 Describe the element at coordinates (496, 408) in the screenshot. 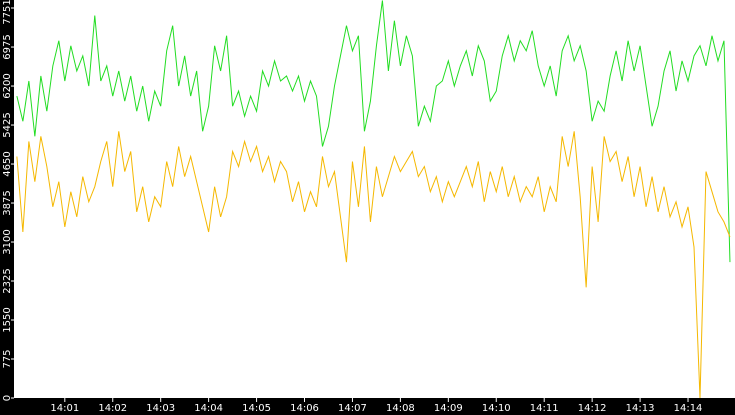

I see `x-tick-label: 14:10` at that location.